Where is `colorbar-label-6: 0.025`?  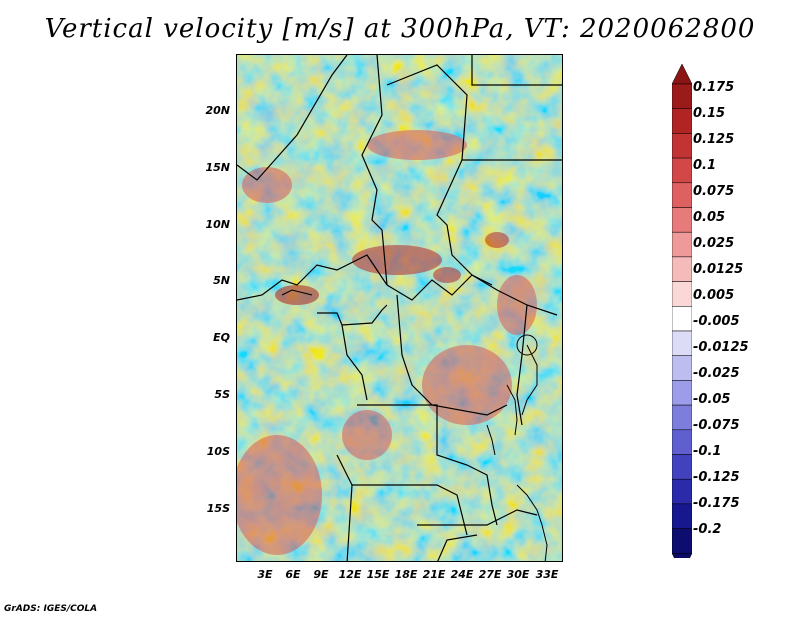
colorbar-label-6: 0.025 is located at coordinates (714, 243).